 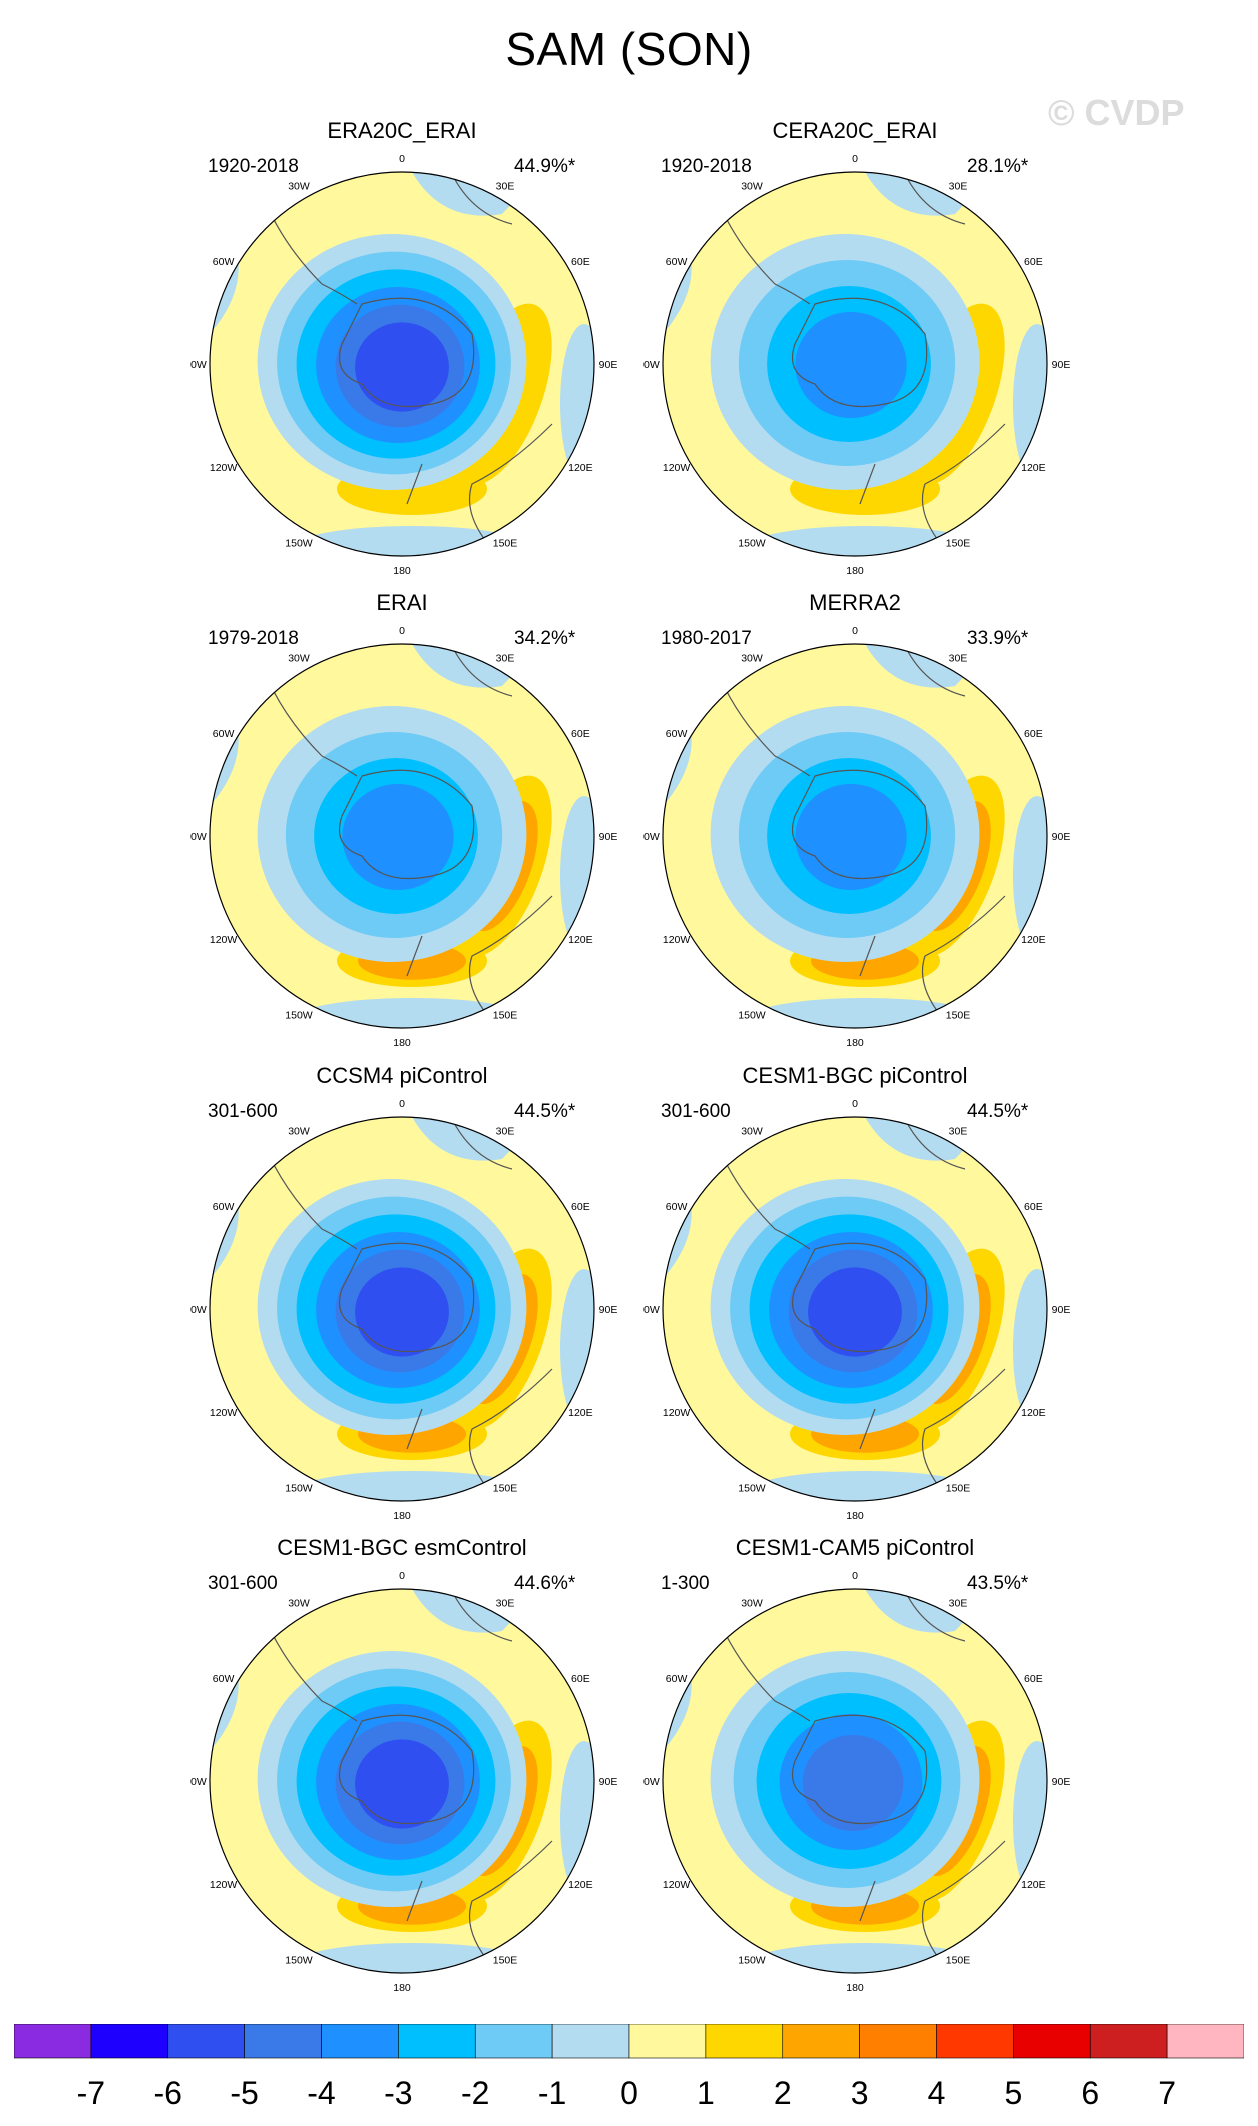 What do you see at coordinates (1167, 2093) in the screenshot?
I see `colorbar-label: 7` at bounding box center [1167, 2093].